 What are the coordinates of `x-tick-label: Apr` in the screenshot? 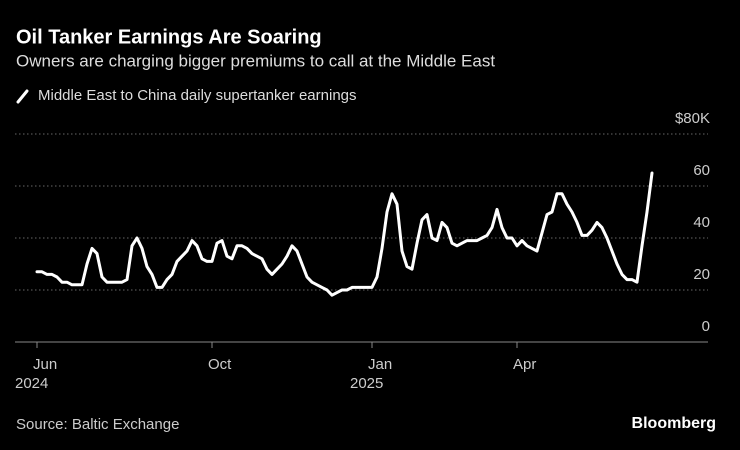 It's located at (524, 364).